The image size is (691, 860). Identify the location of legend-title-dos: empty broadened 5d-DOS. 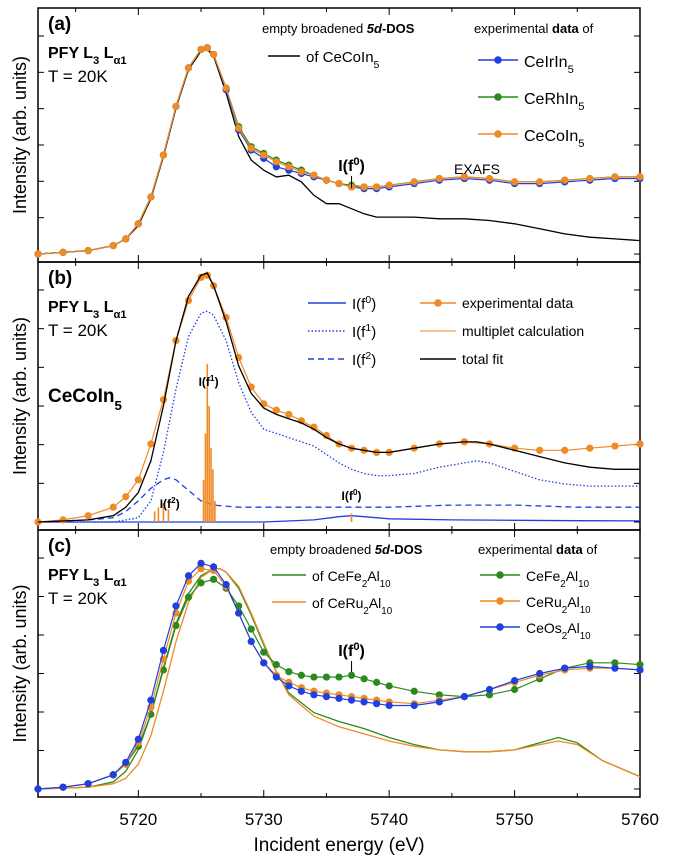
(346, 549).